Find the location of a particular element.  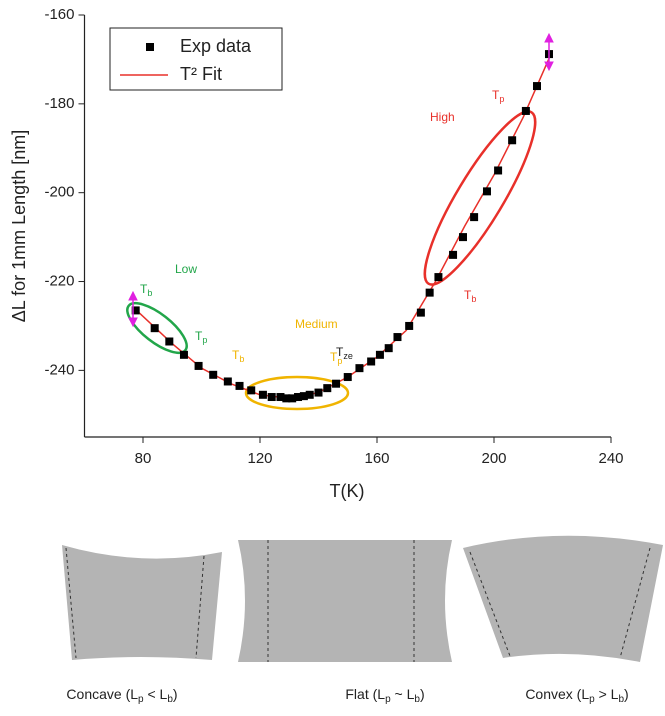

arrow-head is located at coordinates (133, 309).